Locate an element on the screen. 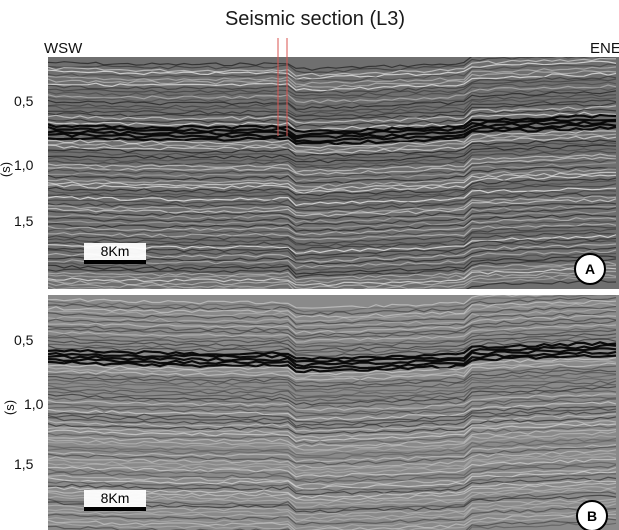 This screenshot has height=530, width=619. panel-a-y-tick-0-5: 0,5 is located at coordinates (24, 101).